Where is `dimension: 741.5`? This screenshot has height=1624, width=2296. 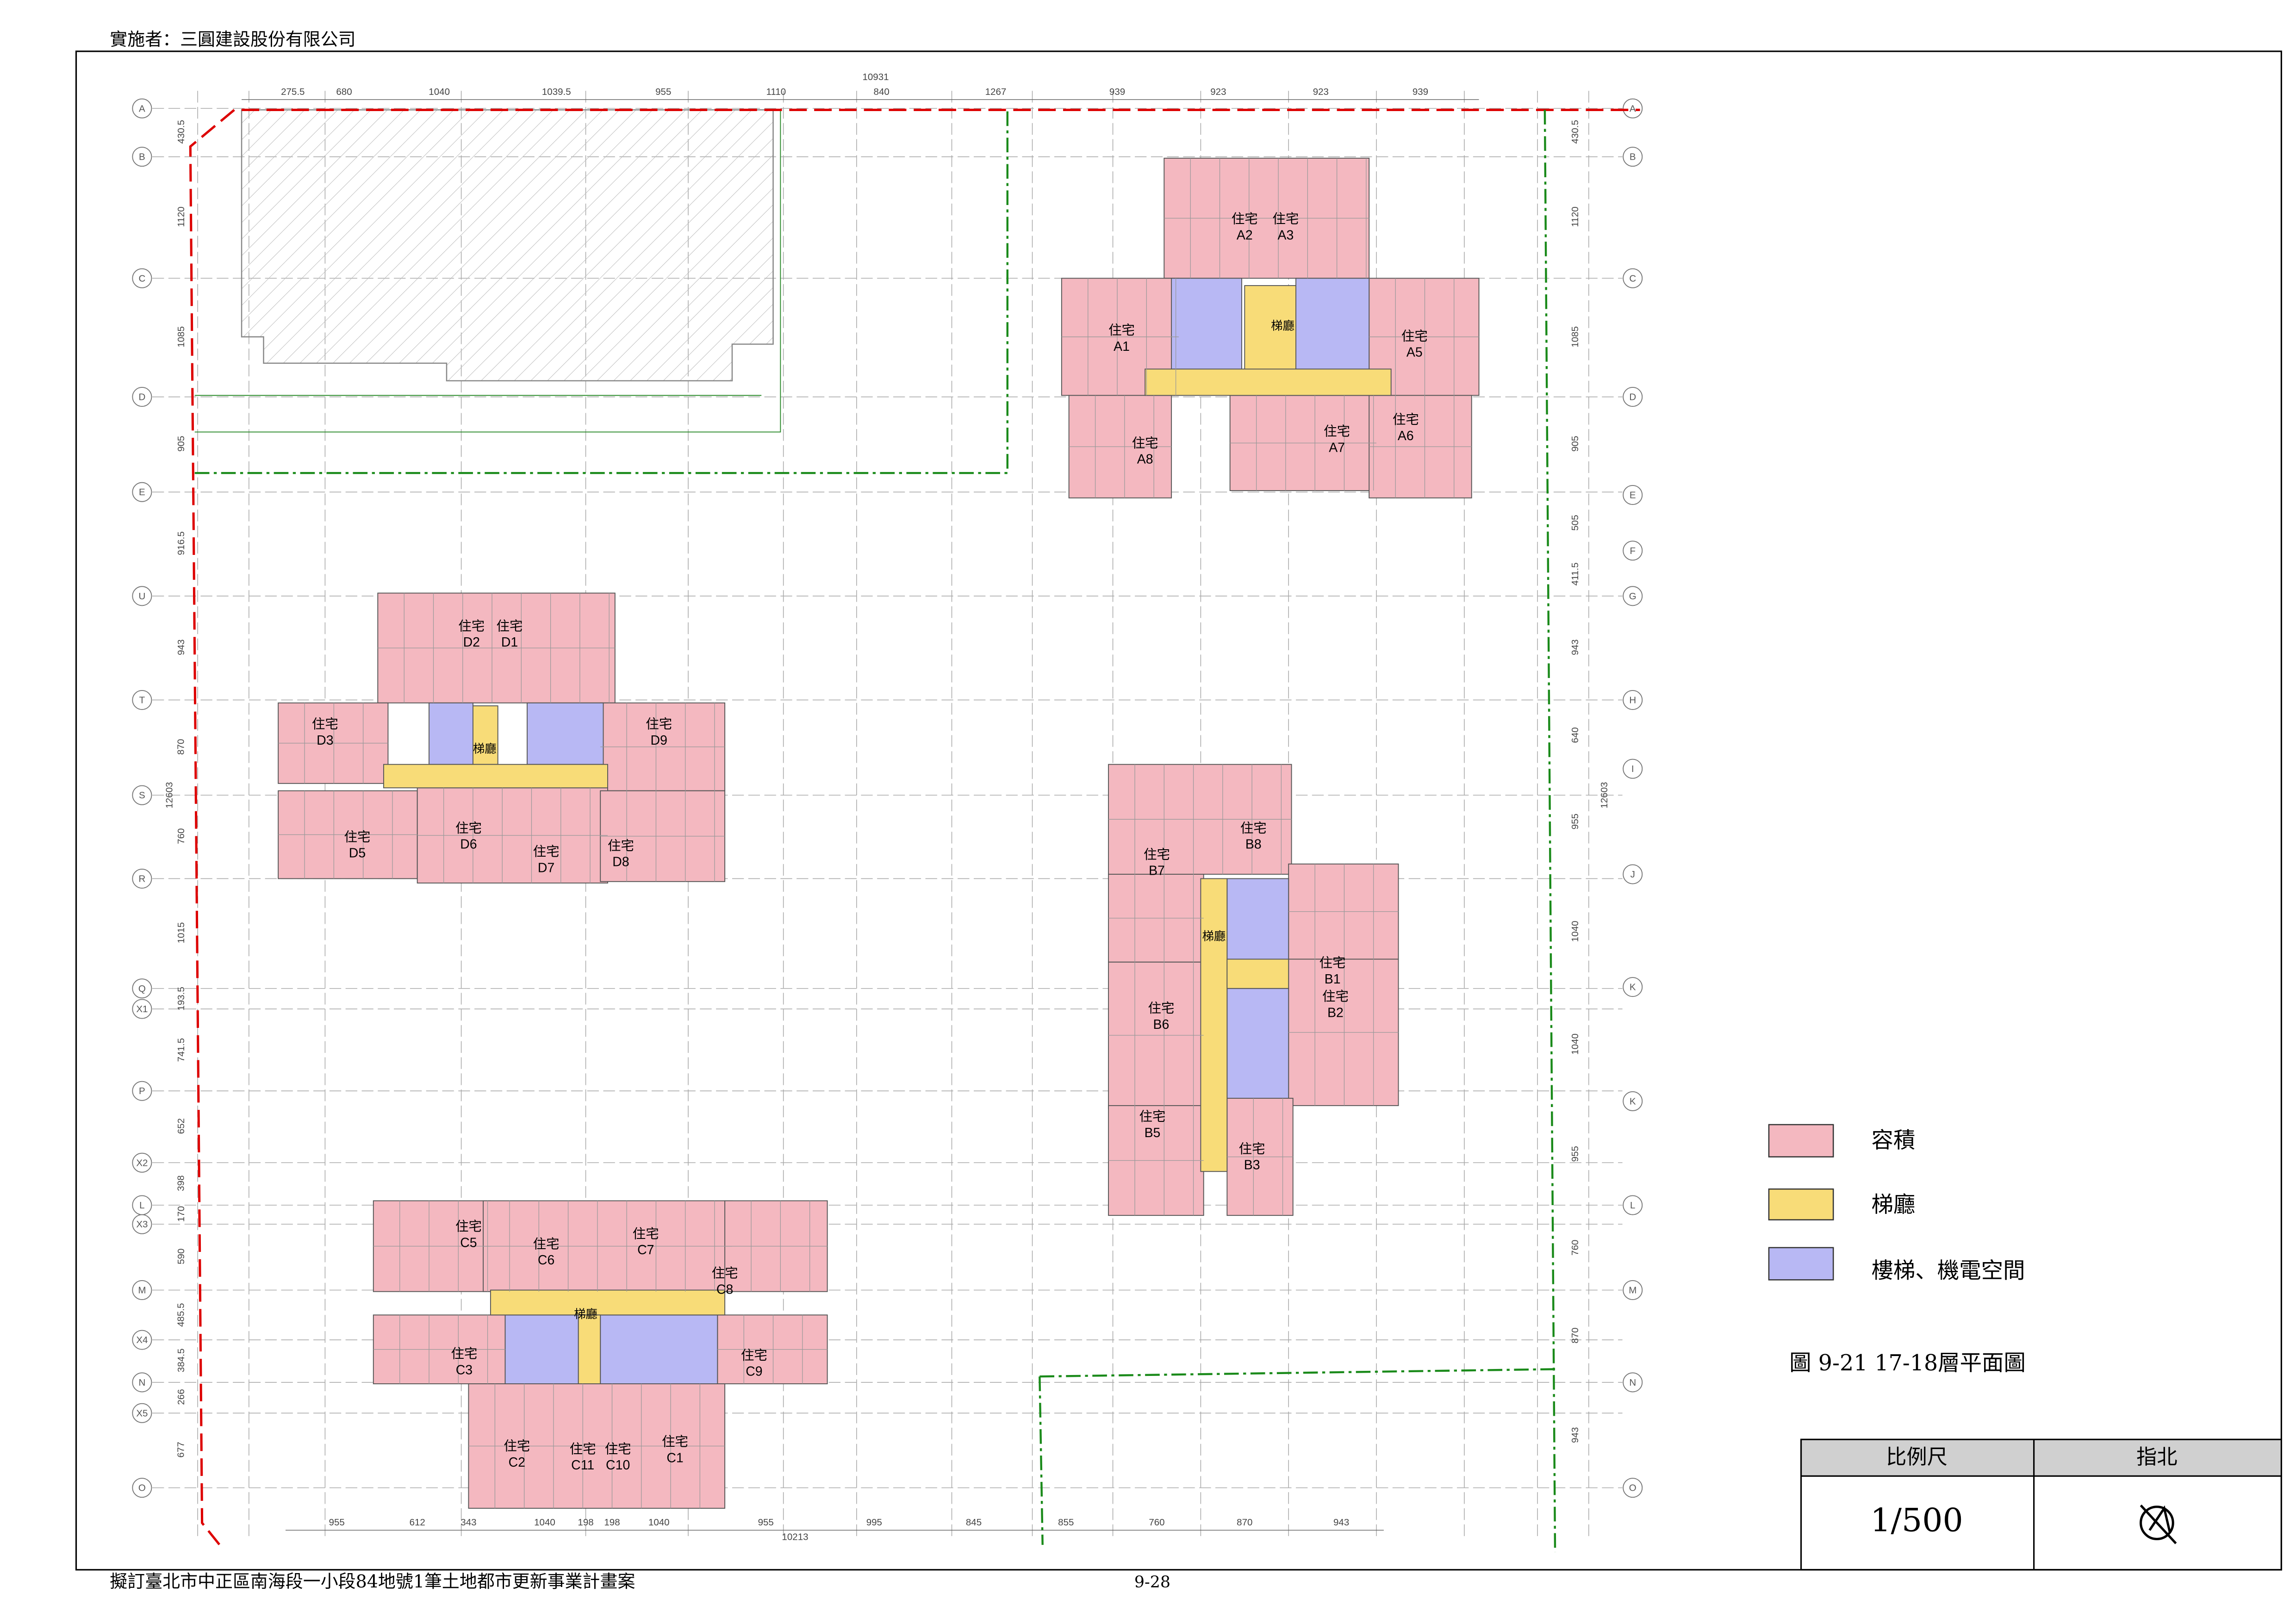
dimension: 741.5 is located at coordinates (181, 1050).